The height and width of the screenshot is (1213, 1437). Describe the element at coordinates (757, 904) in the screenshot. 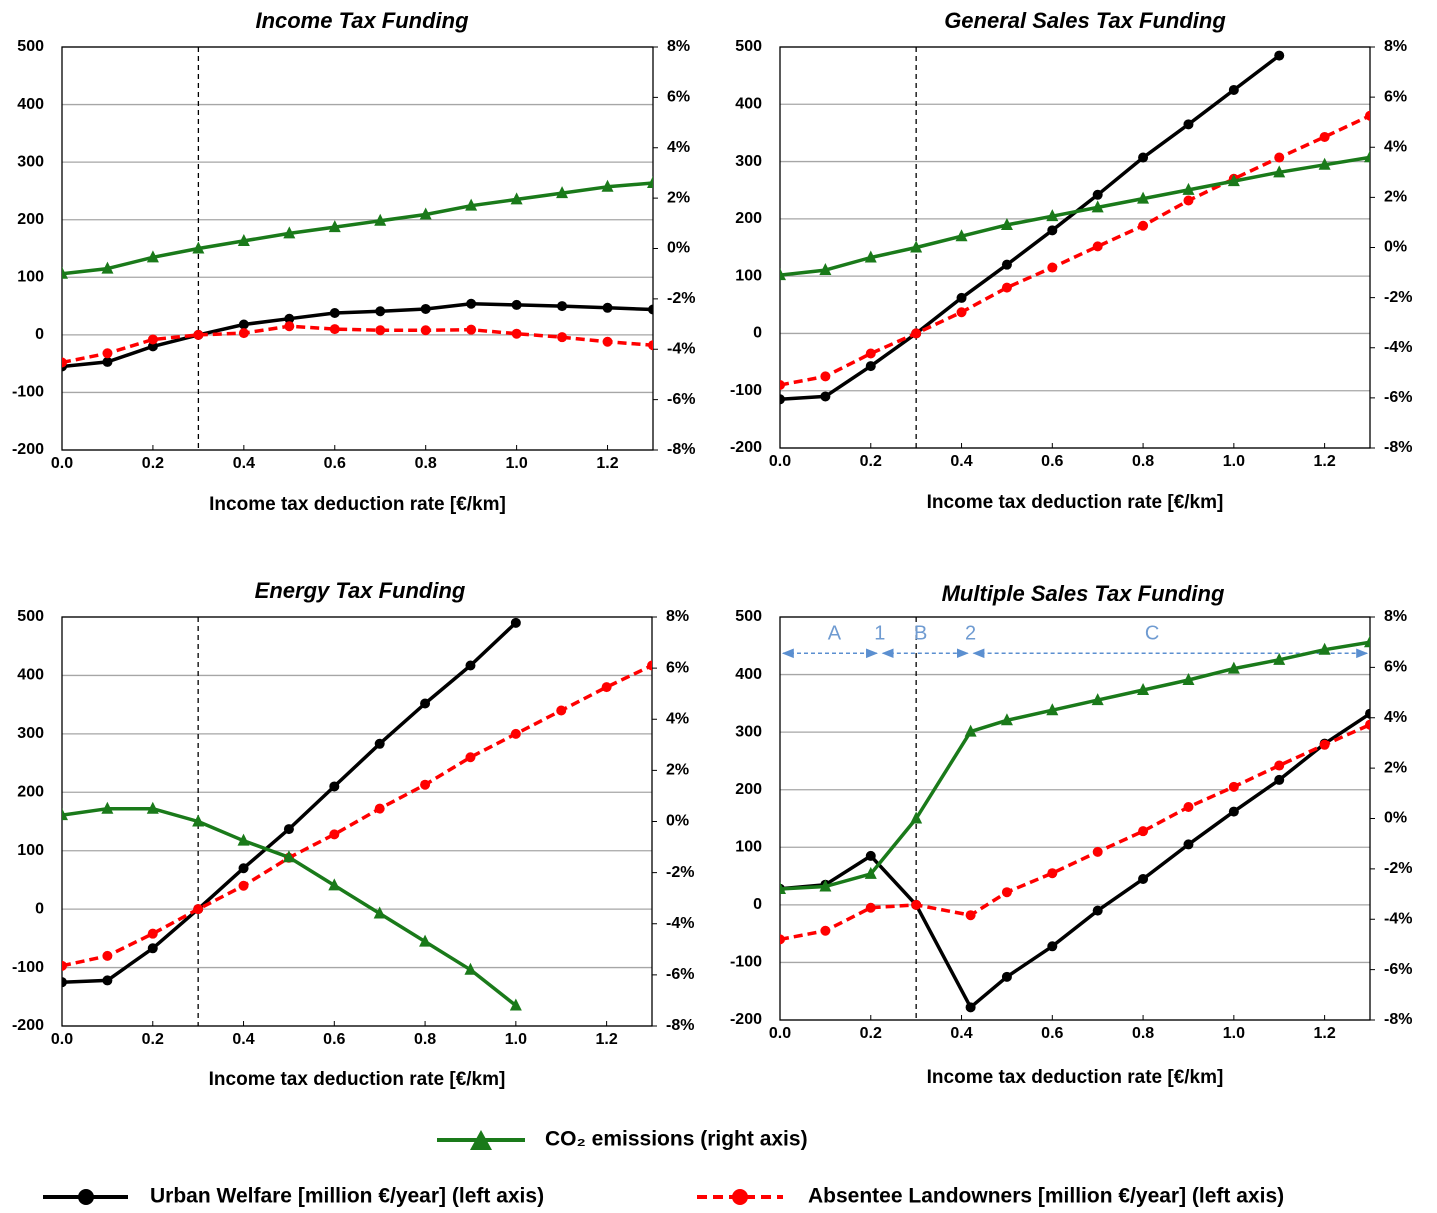

I see `y-tick-label: 0` at that location.